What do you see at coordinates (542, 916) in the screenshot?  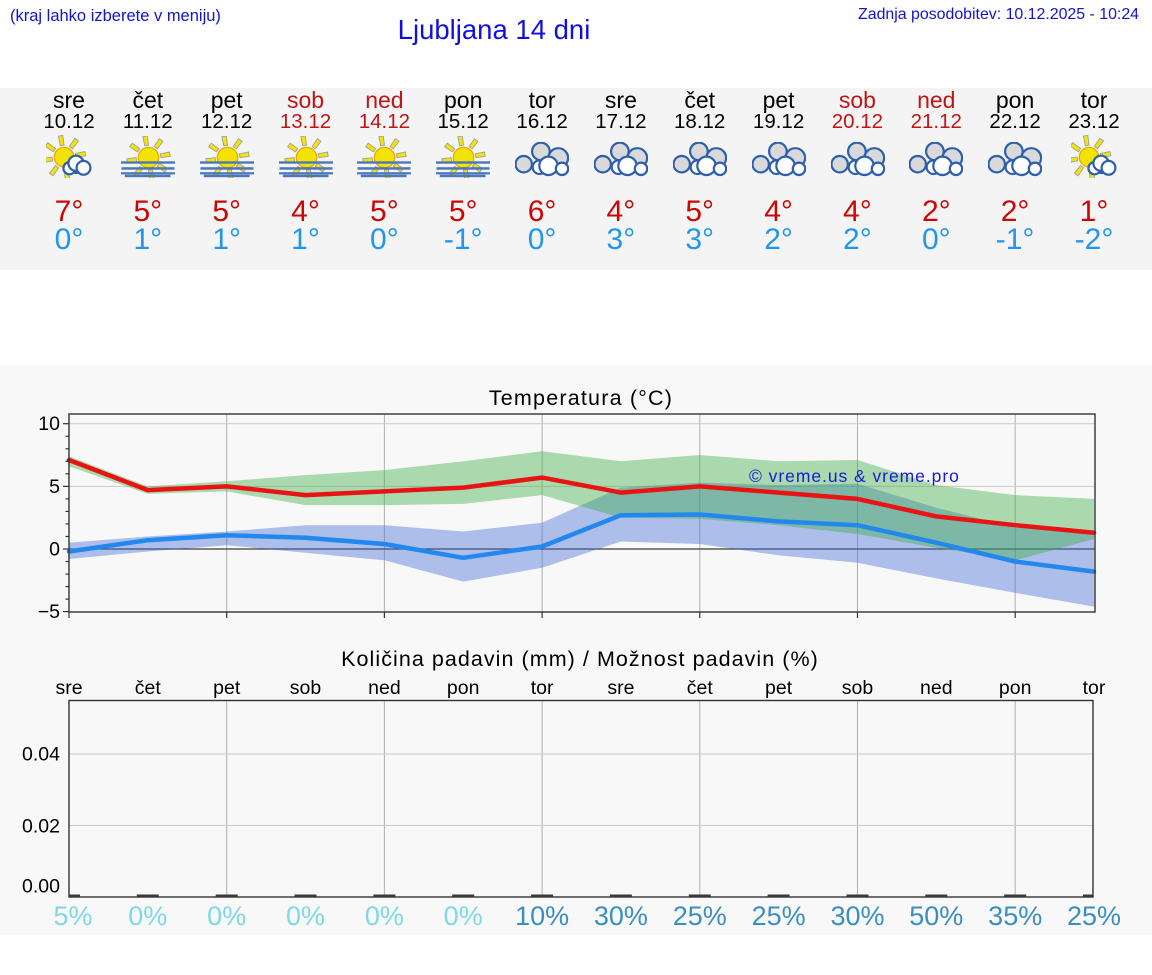 I see `svg-text: 10%` at bounding box center [542, 916].